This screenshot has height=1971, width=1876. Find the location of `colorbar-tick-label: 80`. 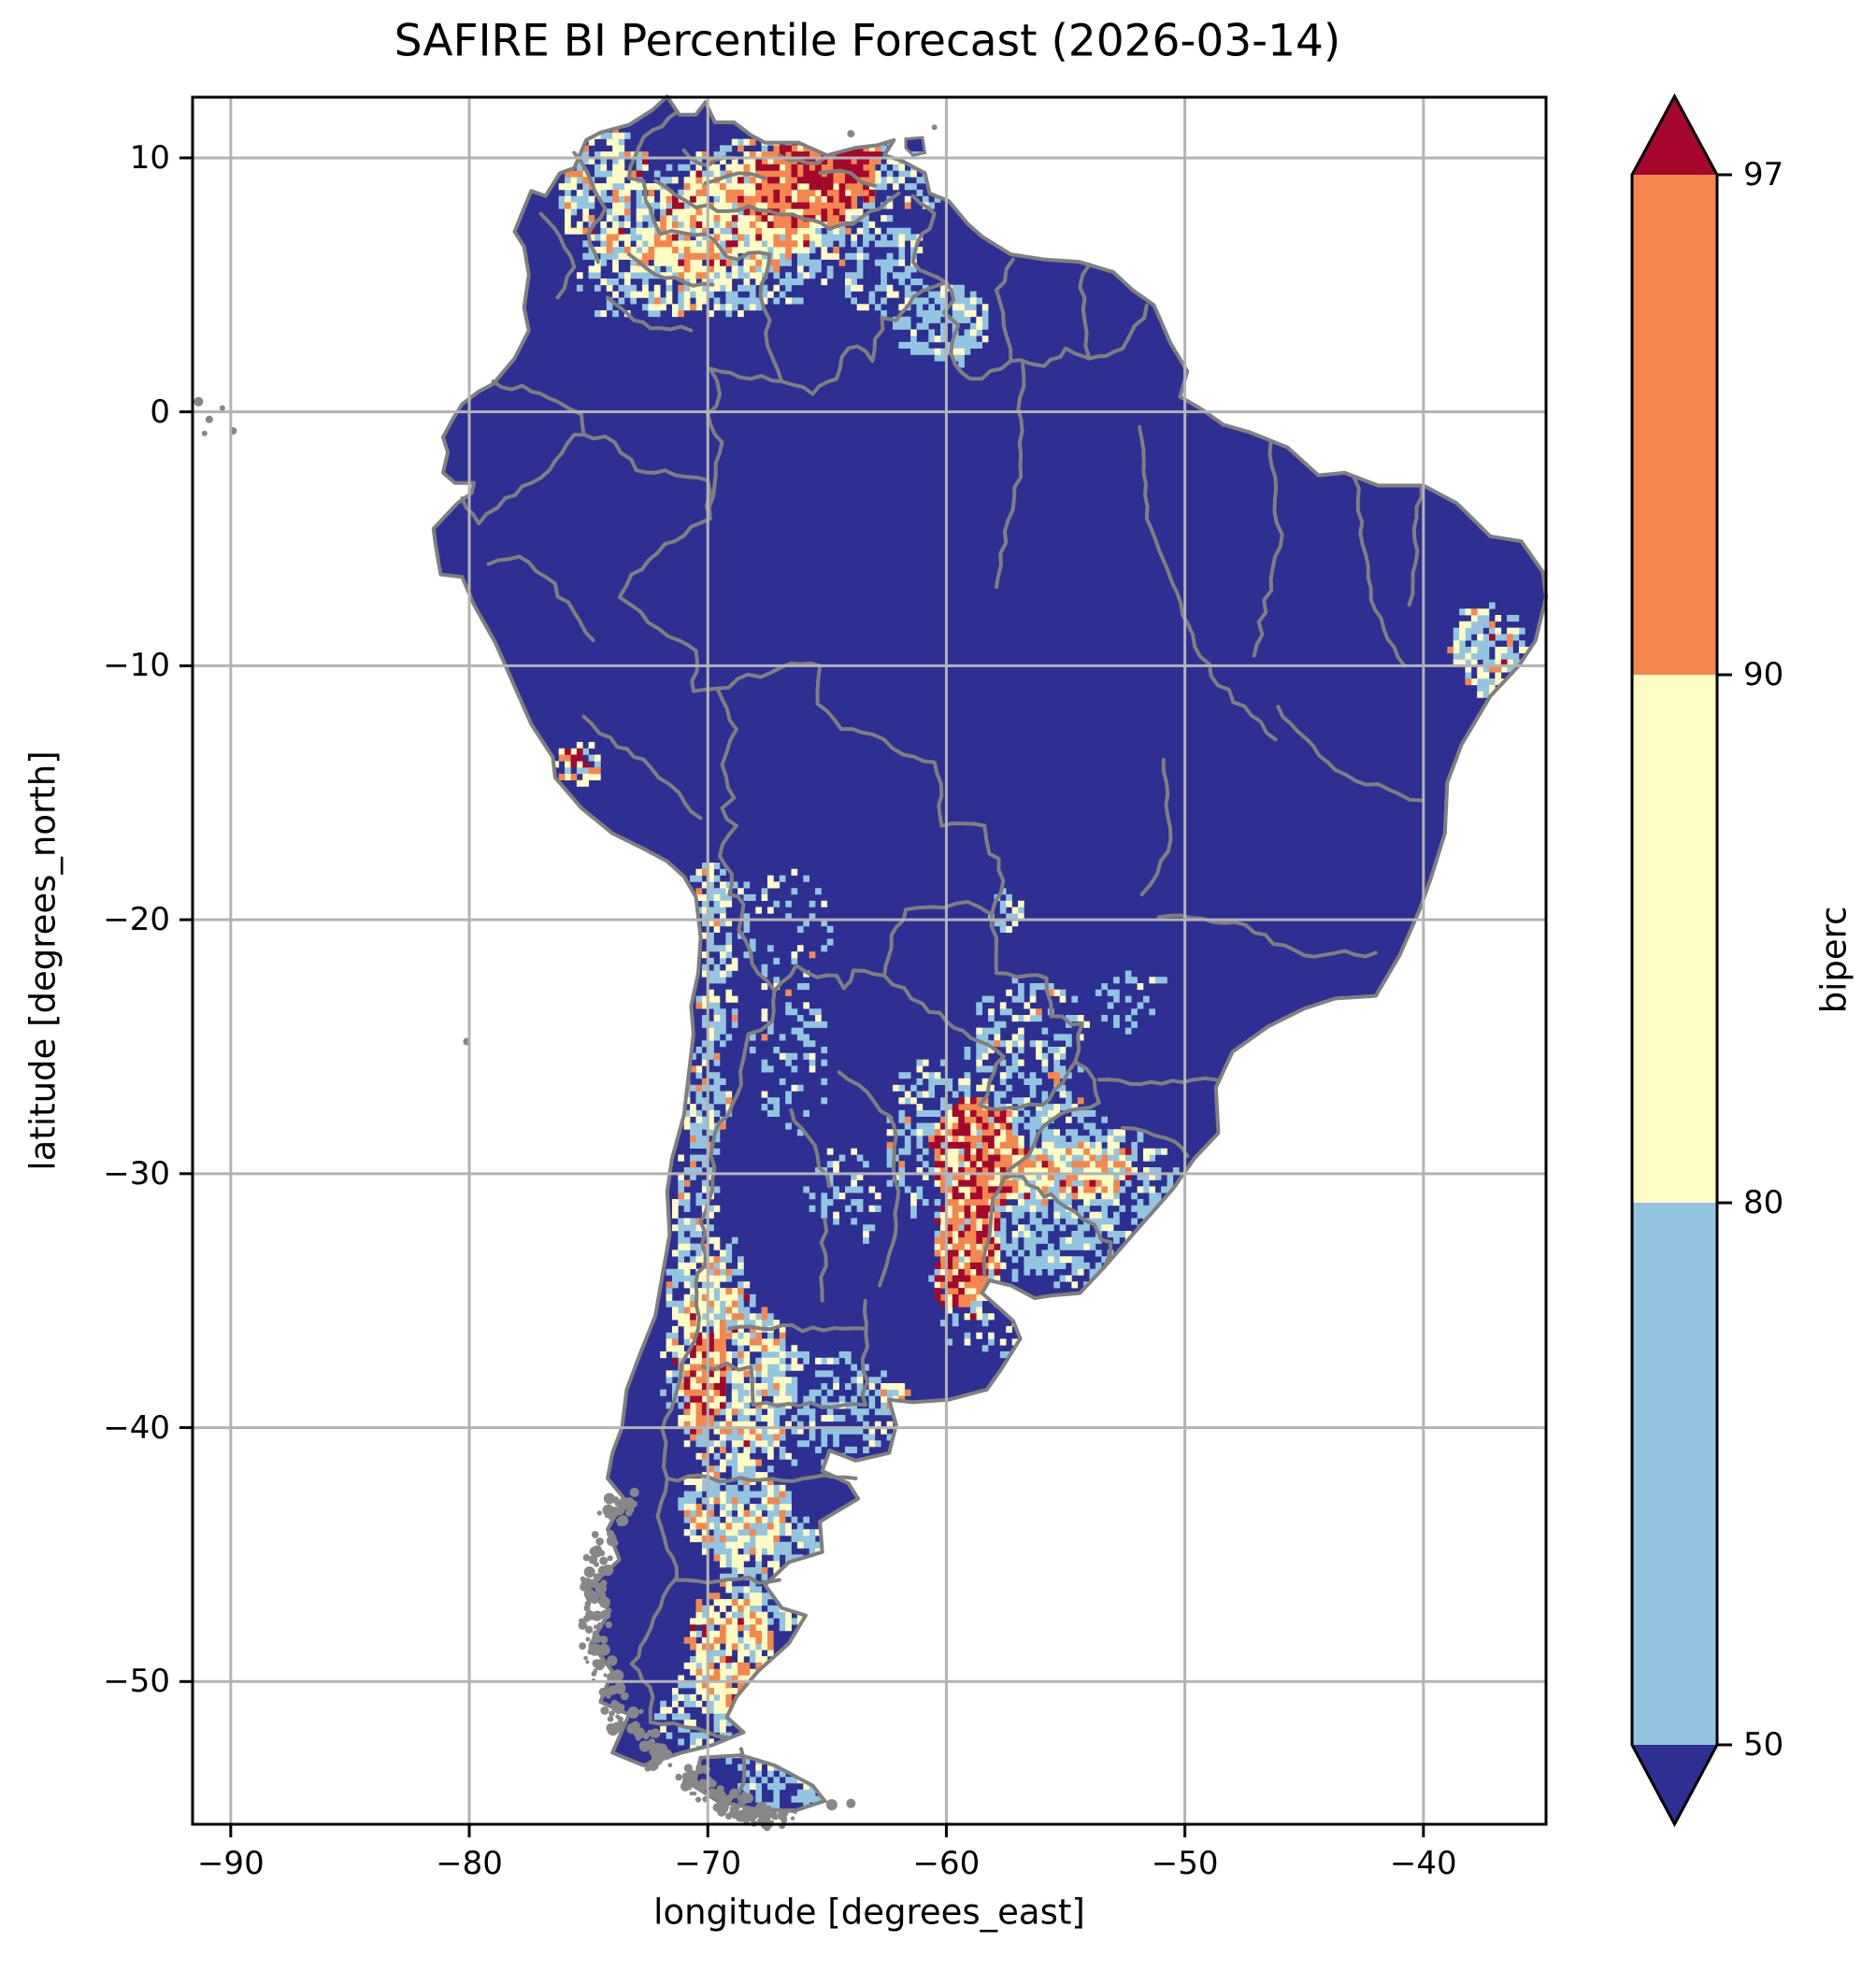

colorbar-tick-label: 80 is located at coordinates (1764, 1202).